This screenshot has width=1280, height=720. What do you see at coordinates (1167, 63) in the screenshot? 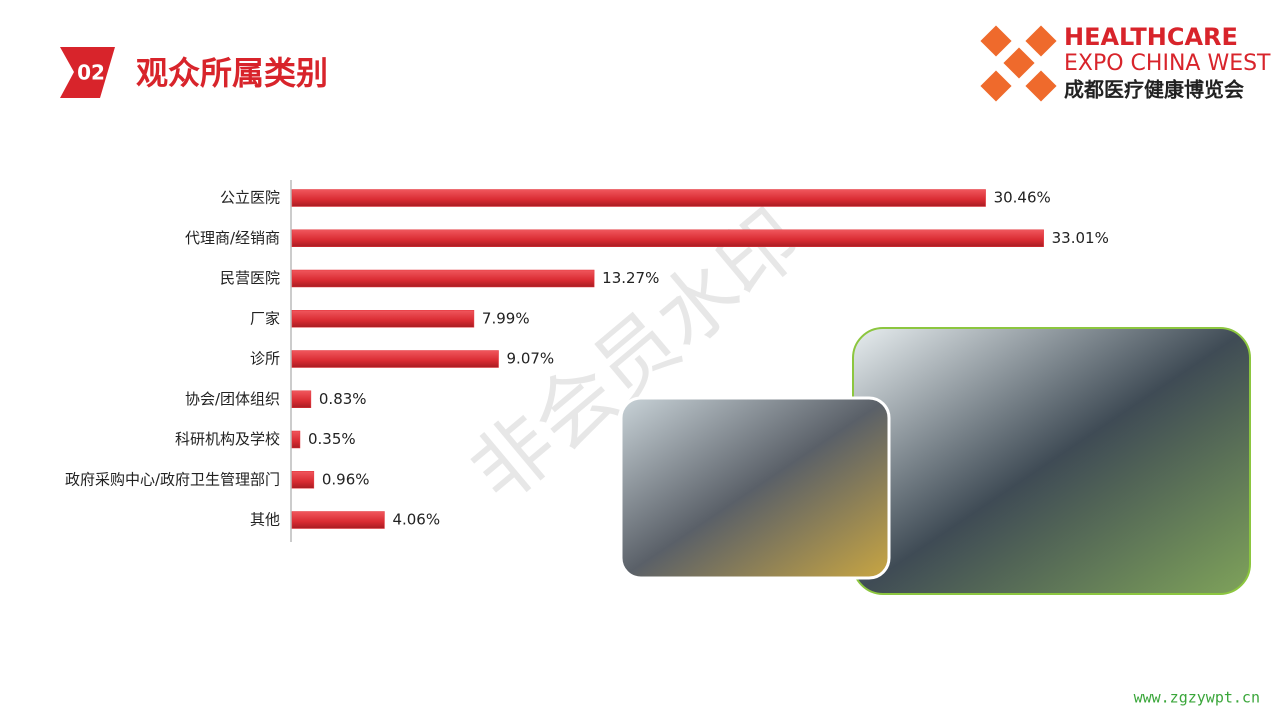
I see `logo-line2: EXPO CHINA WEST` at bounding box center [1167, 63].